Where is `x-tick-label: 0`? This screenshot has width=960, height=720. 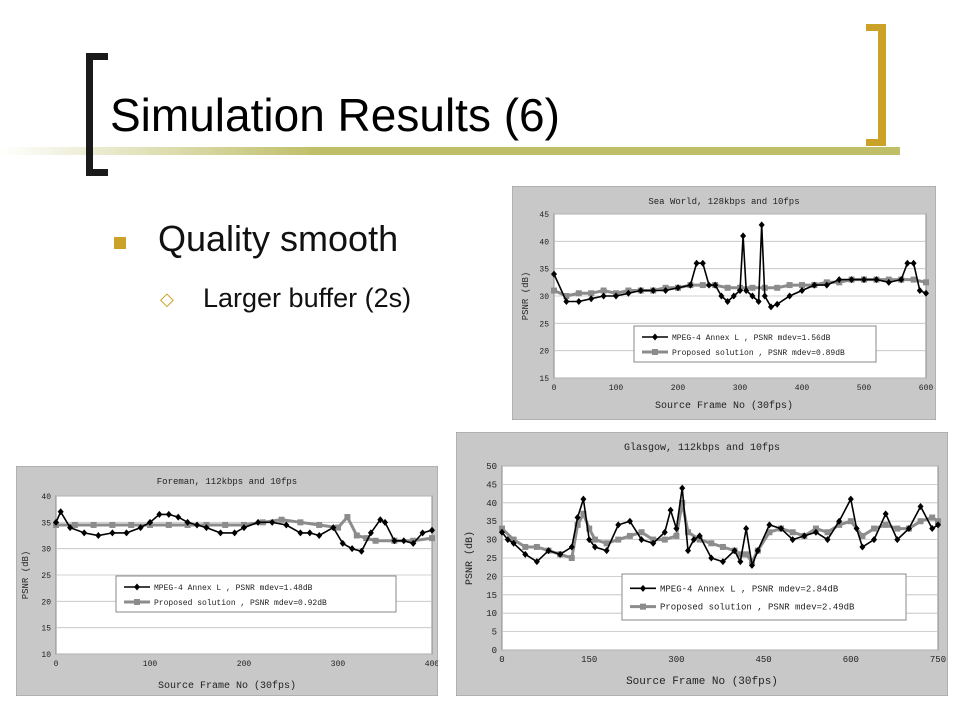
x-tick-label: 0 is located at coordinates (501, 660).